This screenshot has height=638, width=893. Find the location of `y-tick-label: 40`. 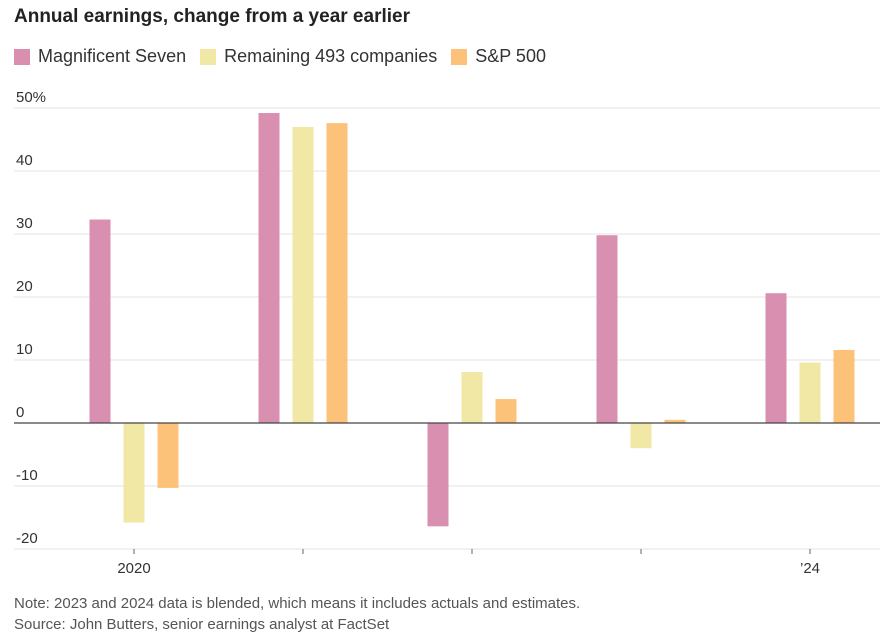

y-tick-label: 40 is located at coordinates (24, 160).